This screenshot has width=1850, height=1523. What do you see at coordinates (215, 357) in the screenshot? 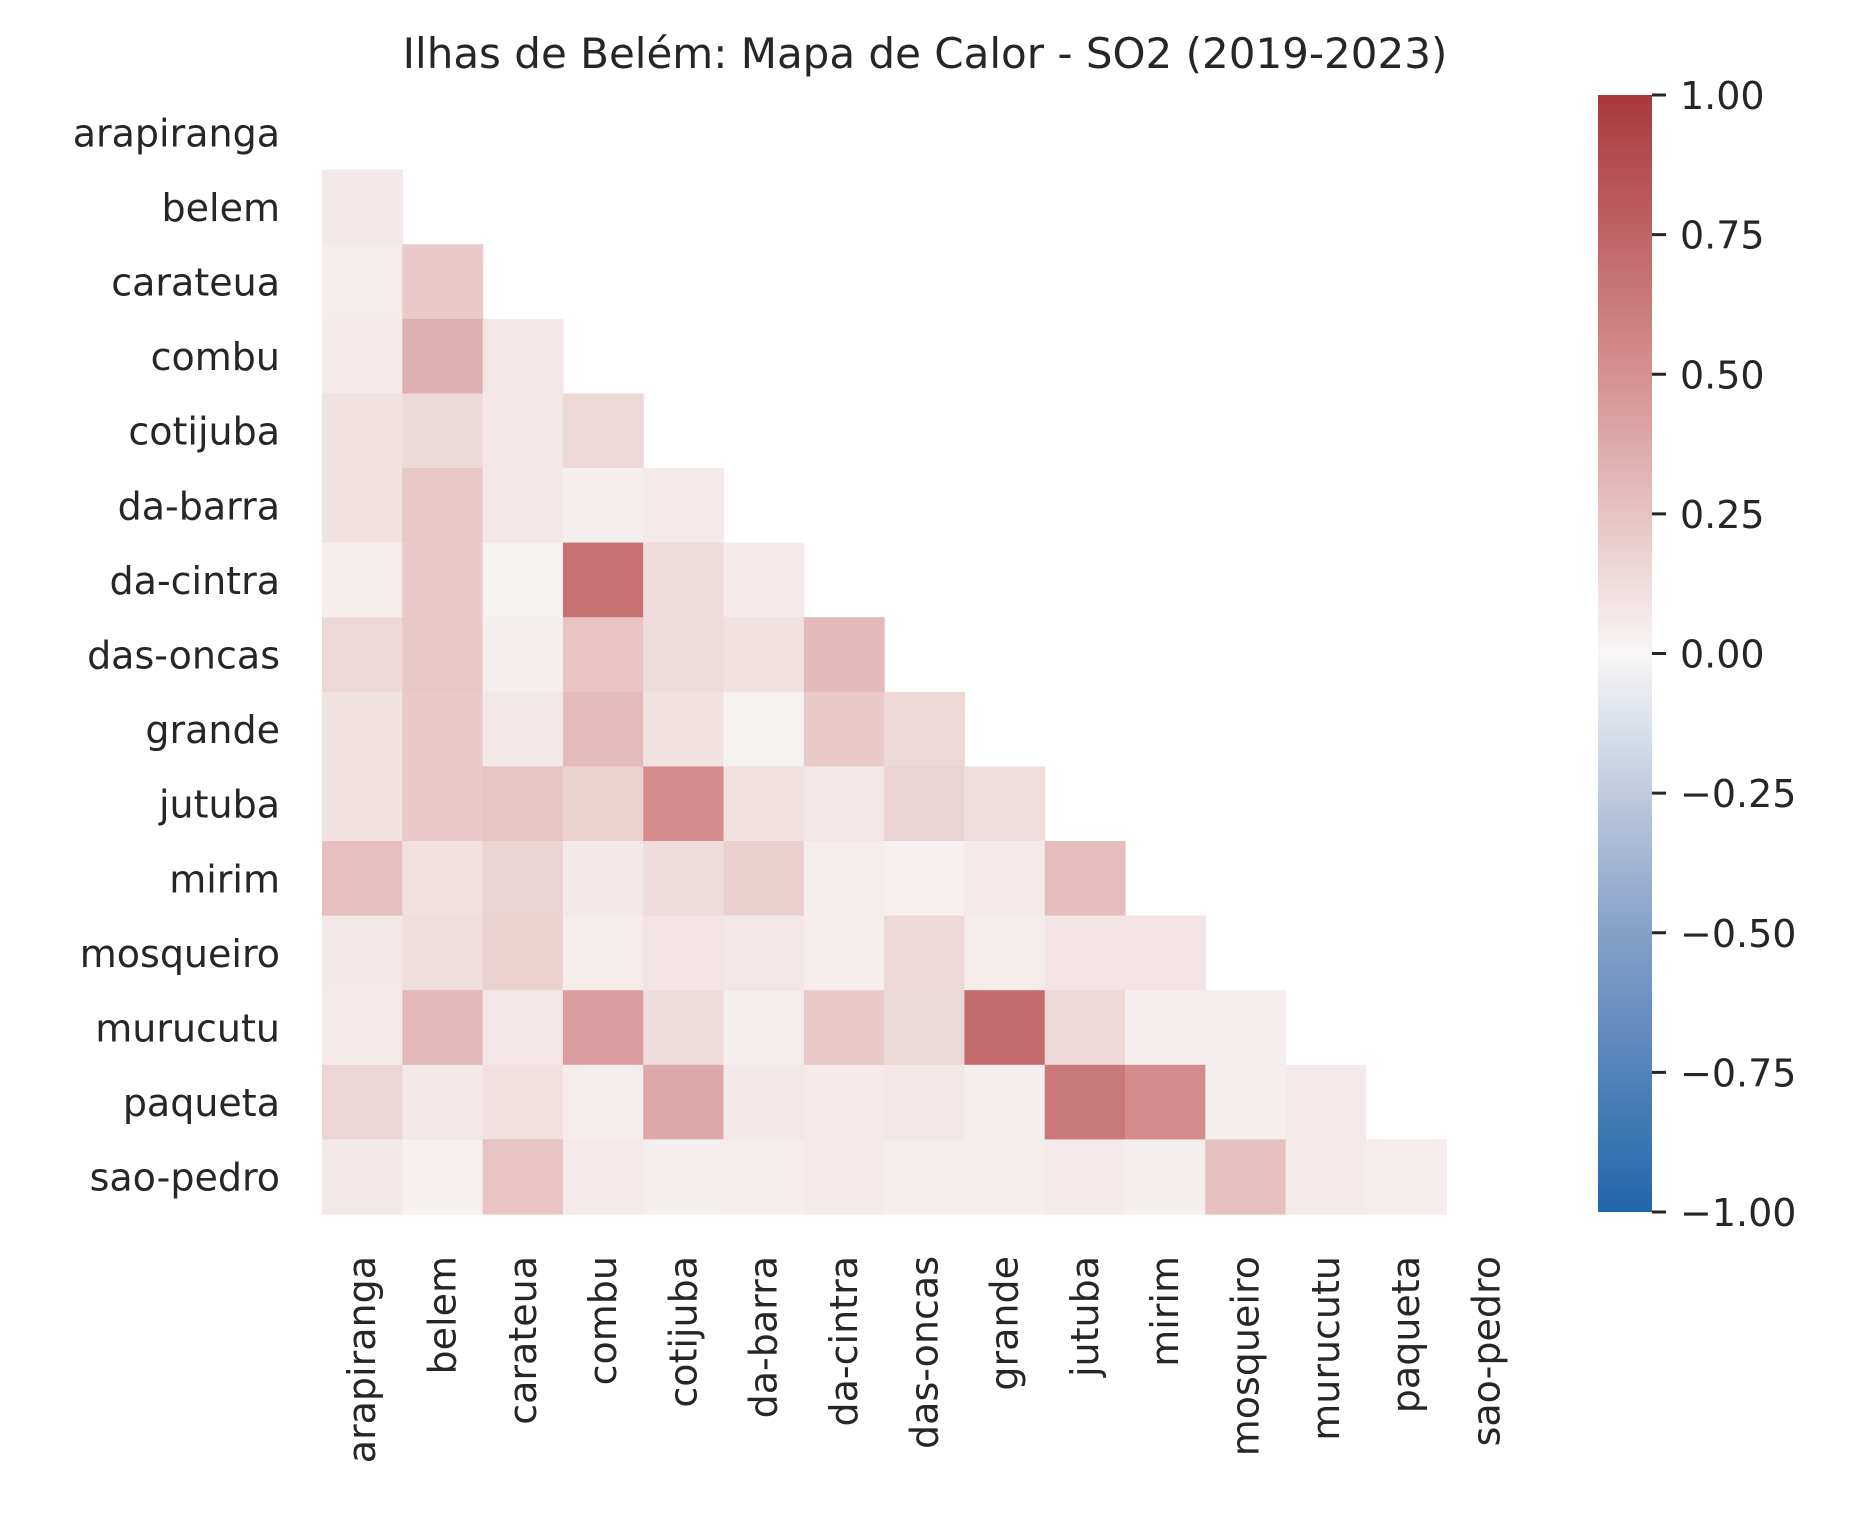
I see `y-tick-label-combu: combu` at bounding box center [215, 357].